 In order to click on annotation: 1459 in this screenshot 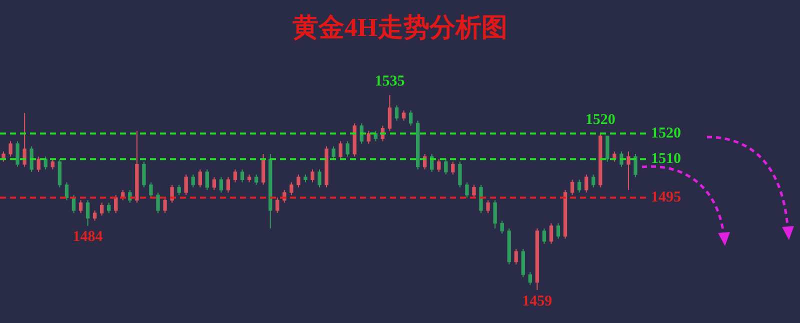, I will do `click(537, 301)`.